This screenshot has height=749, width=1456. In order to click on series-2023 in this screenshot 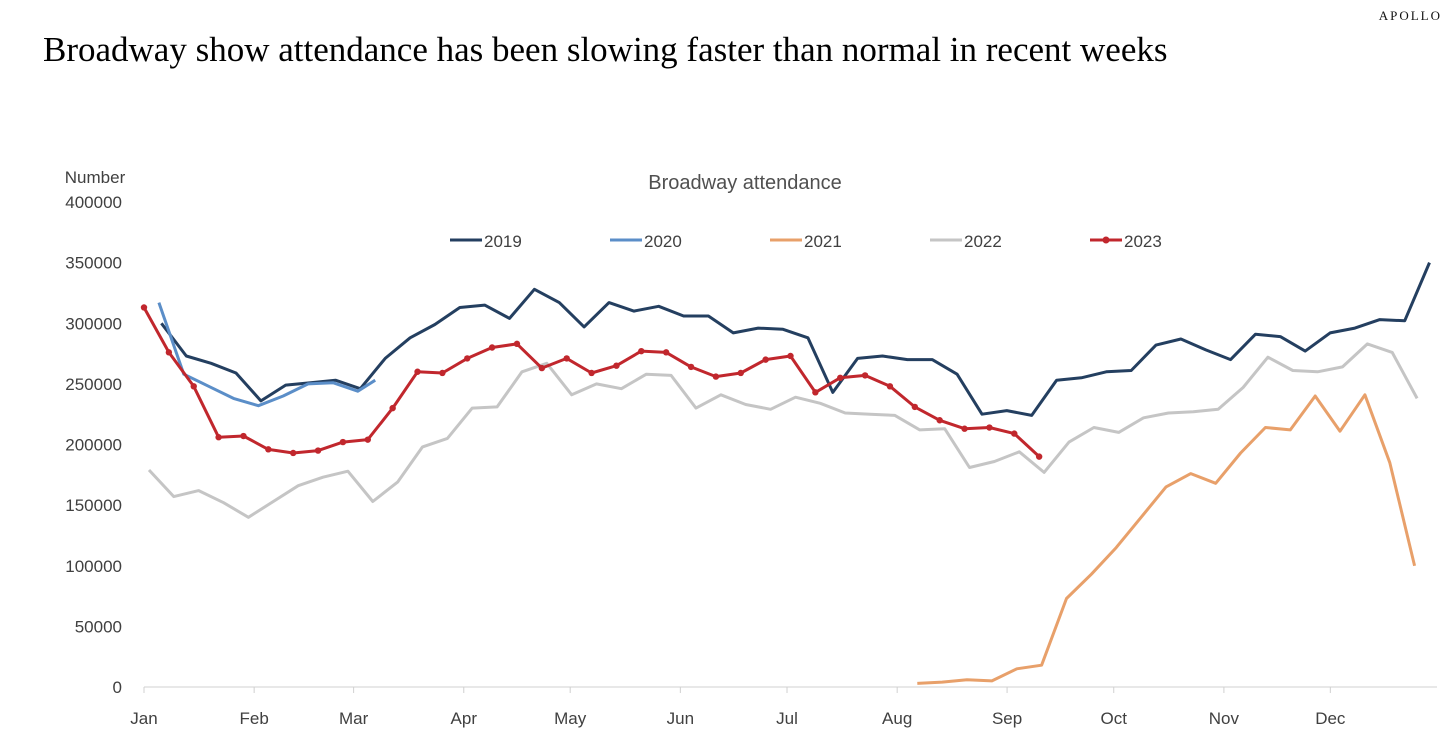, I will do `click(591, 382)`.